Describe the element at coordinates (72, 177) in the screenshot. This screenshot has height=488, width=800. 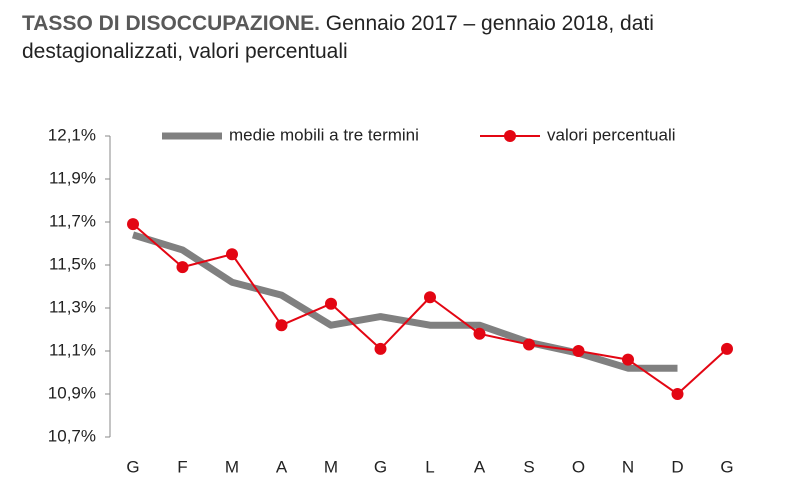
I see `y-tick-label: 11,9%` at that location.